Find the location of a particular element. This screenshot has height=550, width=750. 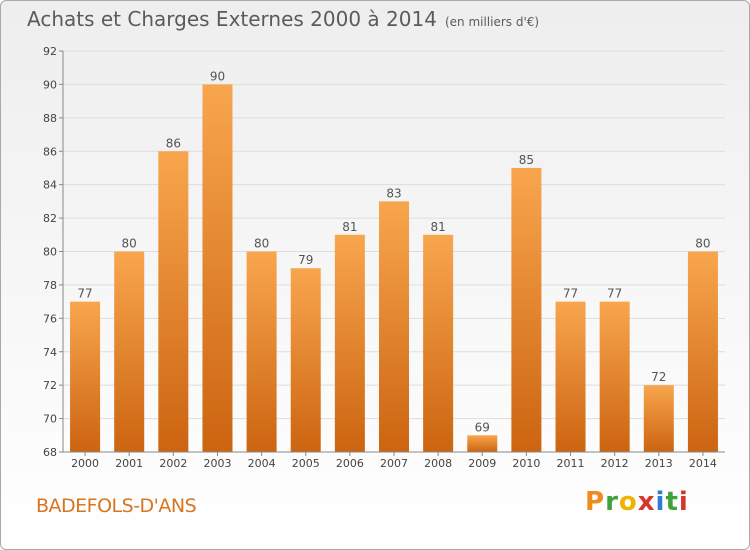

bar-2006 is located at coordinates (349, 343).